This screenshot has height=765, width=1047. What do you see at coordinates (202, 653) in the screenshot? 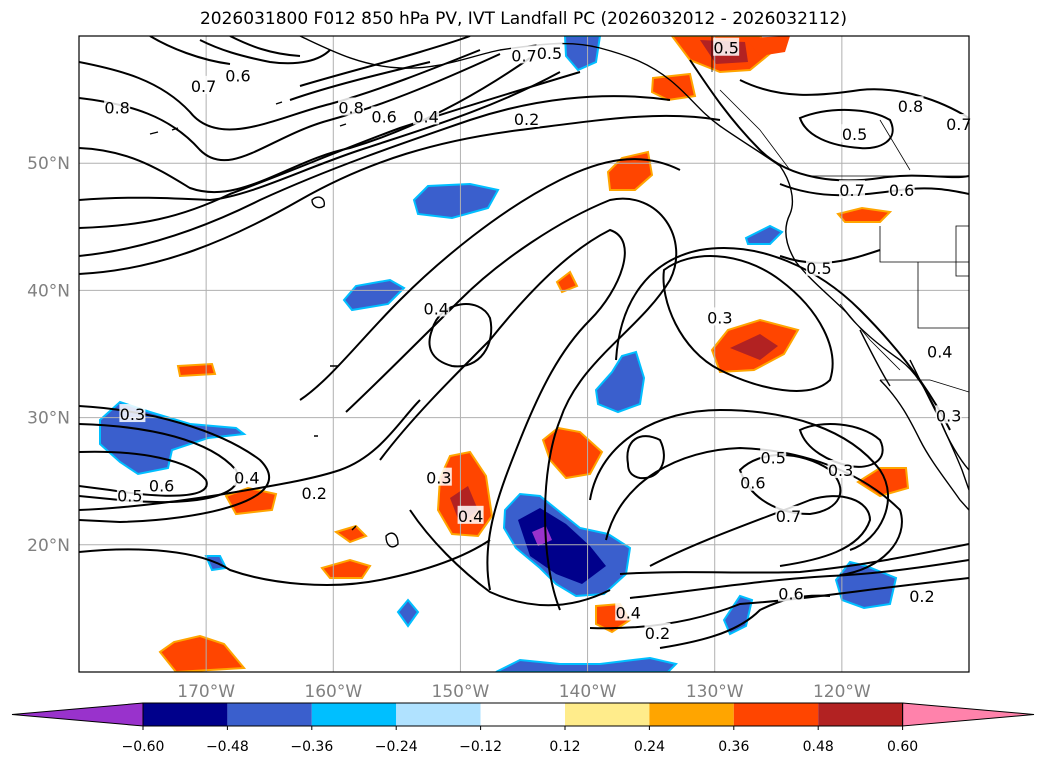
I see `pv-blob-12n` at bounding box center [202, 653].